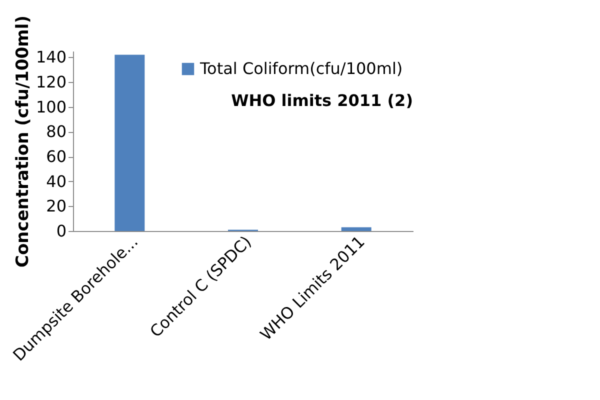 The image size is (600, 400). Describe the element at coordinates (301, 68) in the screenshot. I see `legend-label: Total Coliform(cfu/100ml)` at that location.